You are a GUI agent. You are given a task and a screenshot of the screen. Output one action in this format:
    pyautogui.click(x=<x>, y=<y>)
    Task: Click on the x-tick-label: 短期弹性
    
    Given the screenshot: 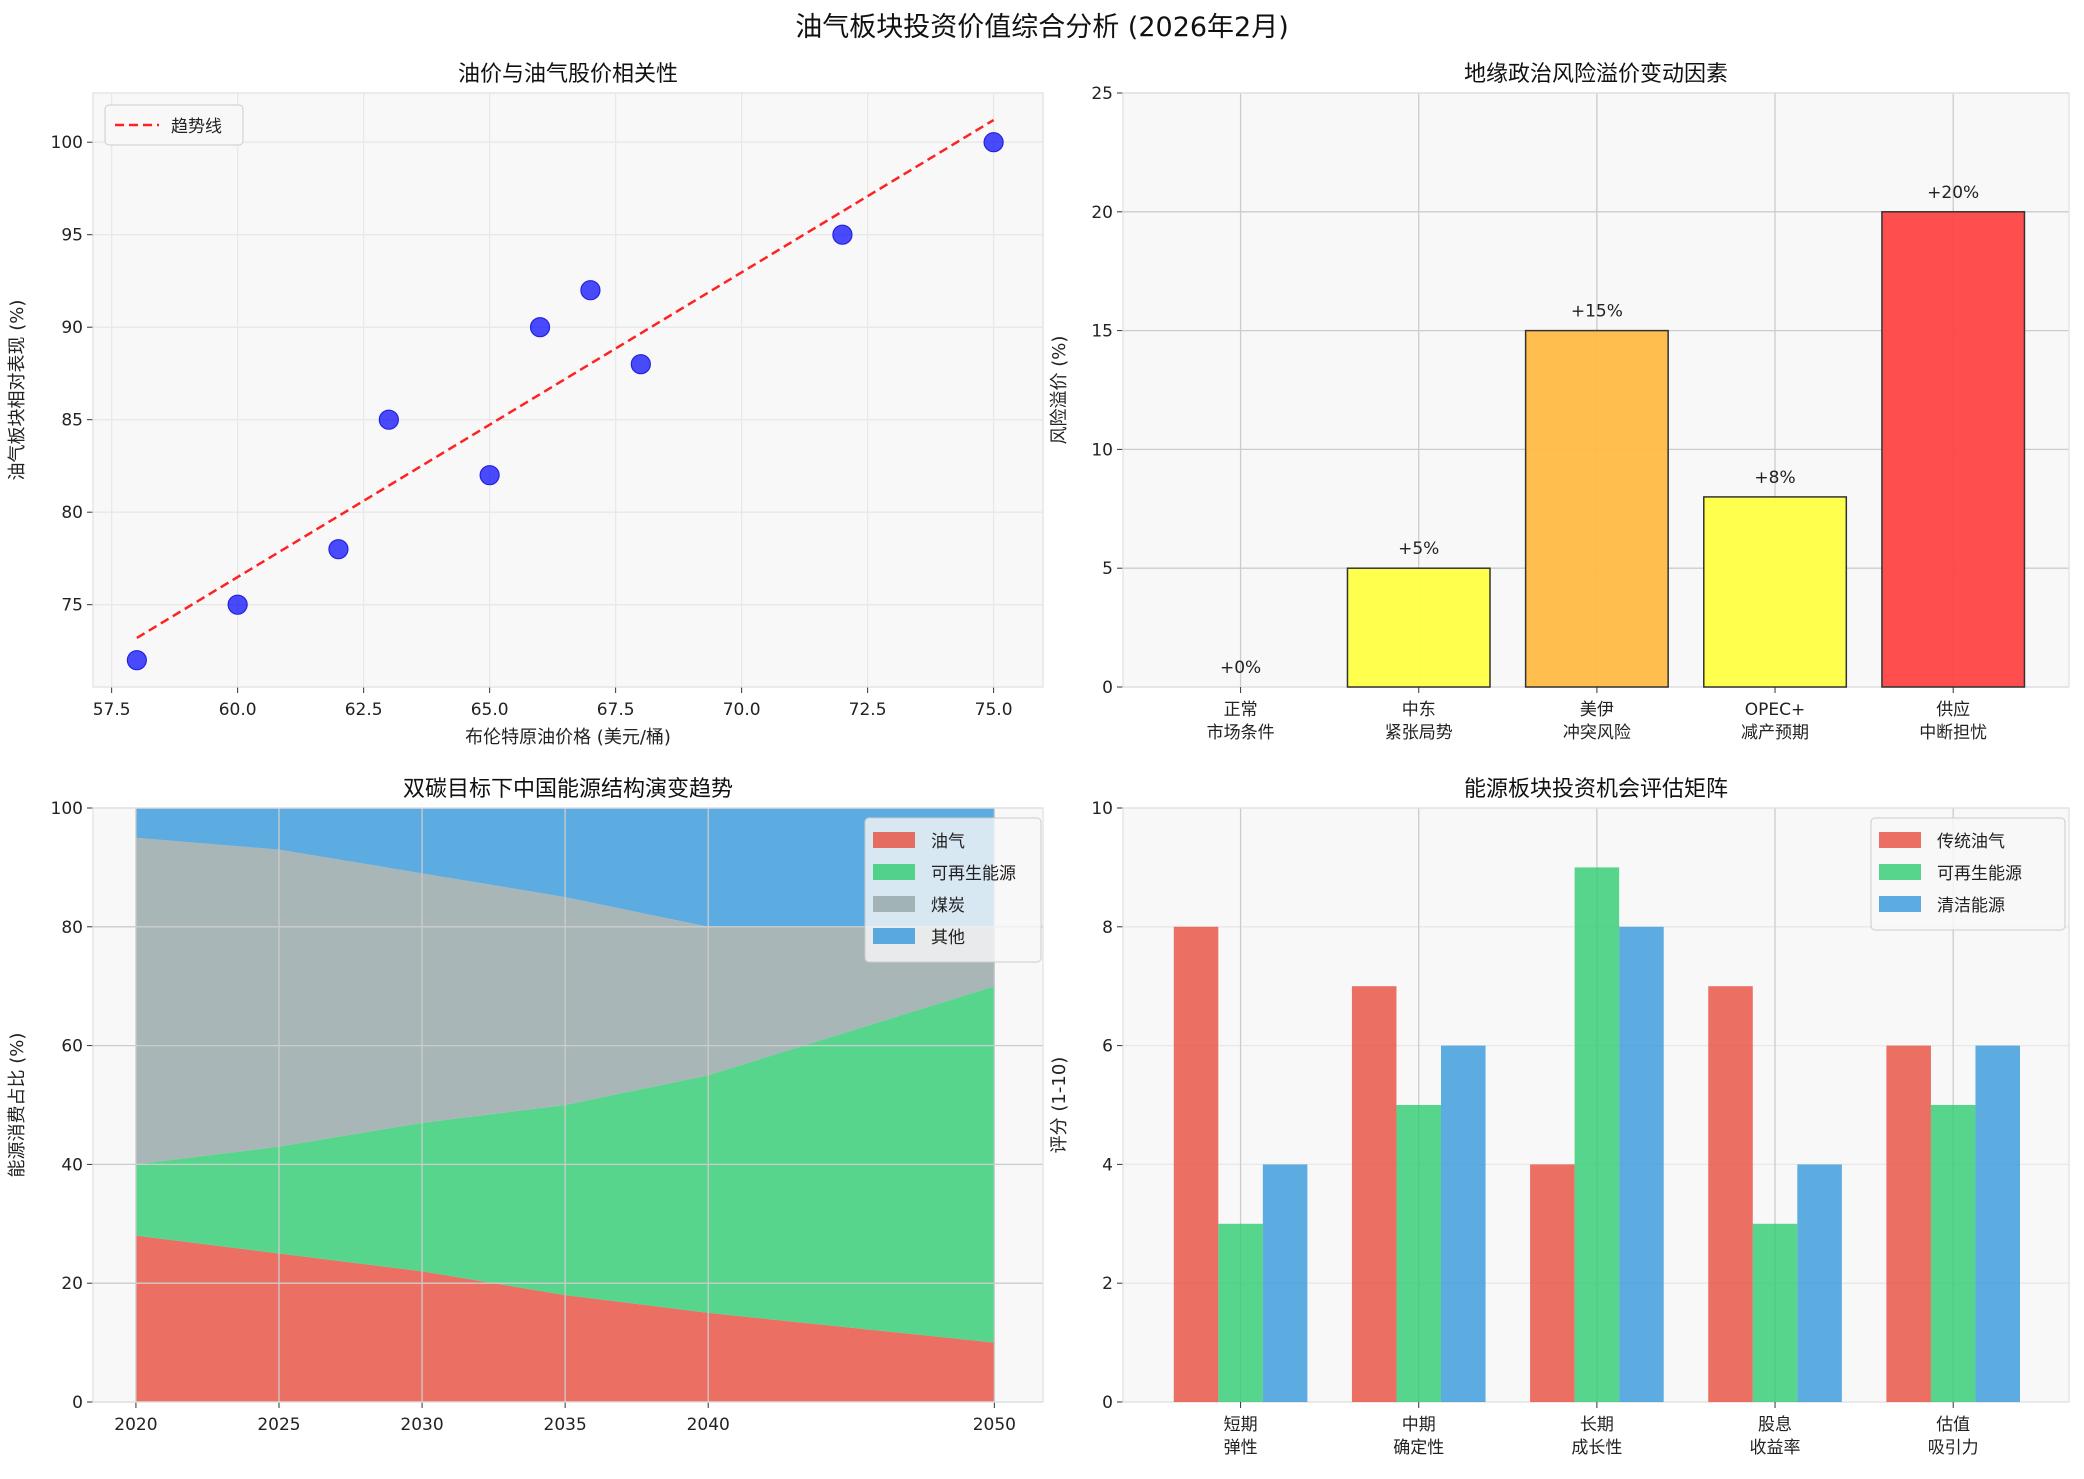 What is the action you would take?
    pyautogui.click(x=1241, y=1436)
    